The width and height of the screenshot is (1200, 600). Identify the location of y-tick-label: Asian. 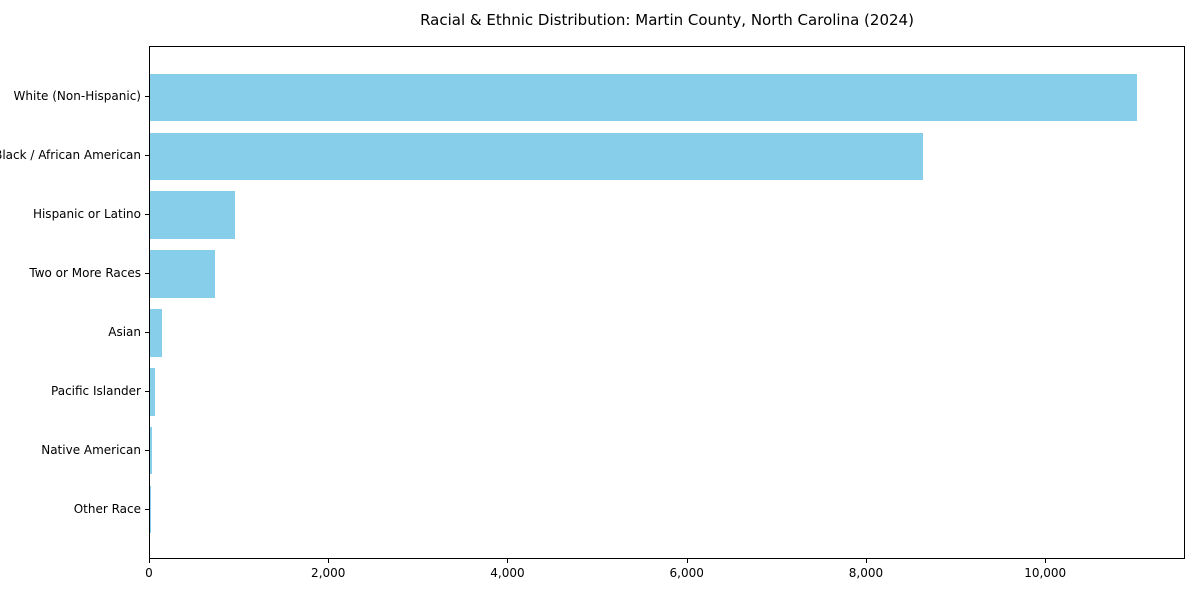
(124, 331).